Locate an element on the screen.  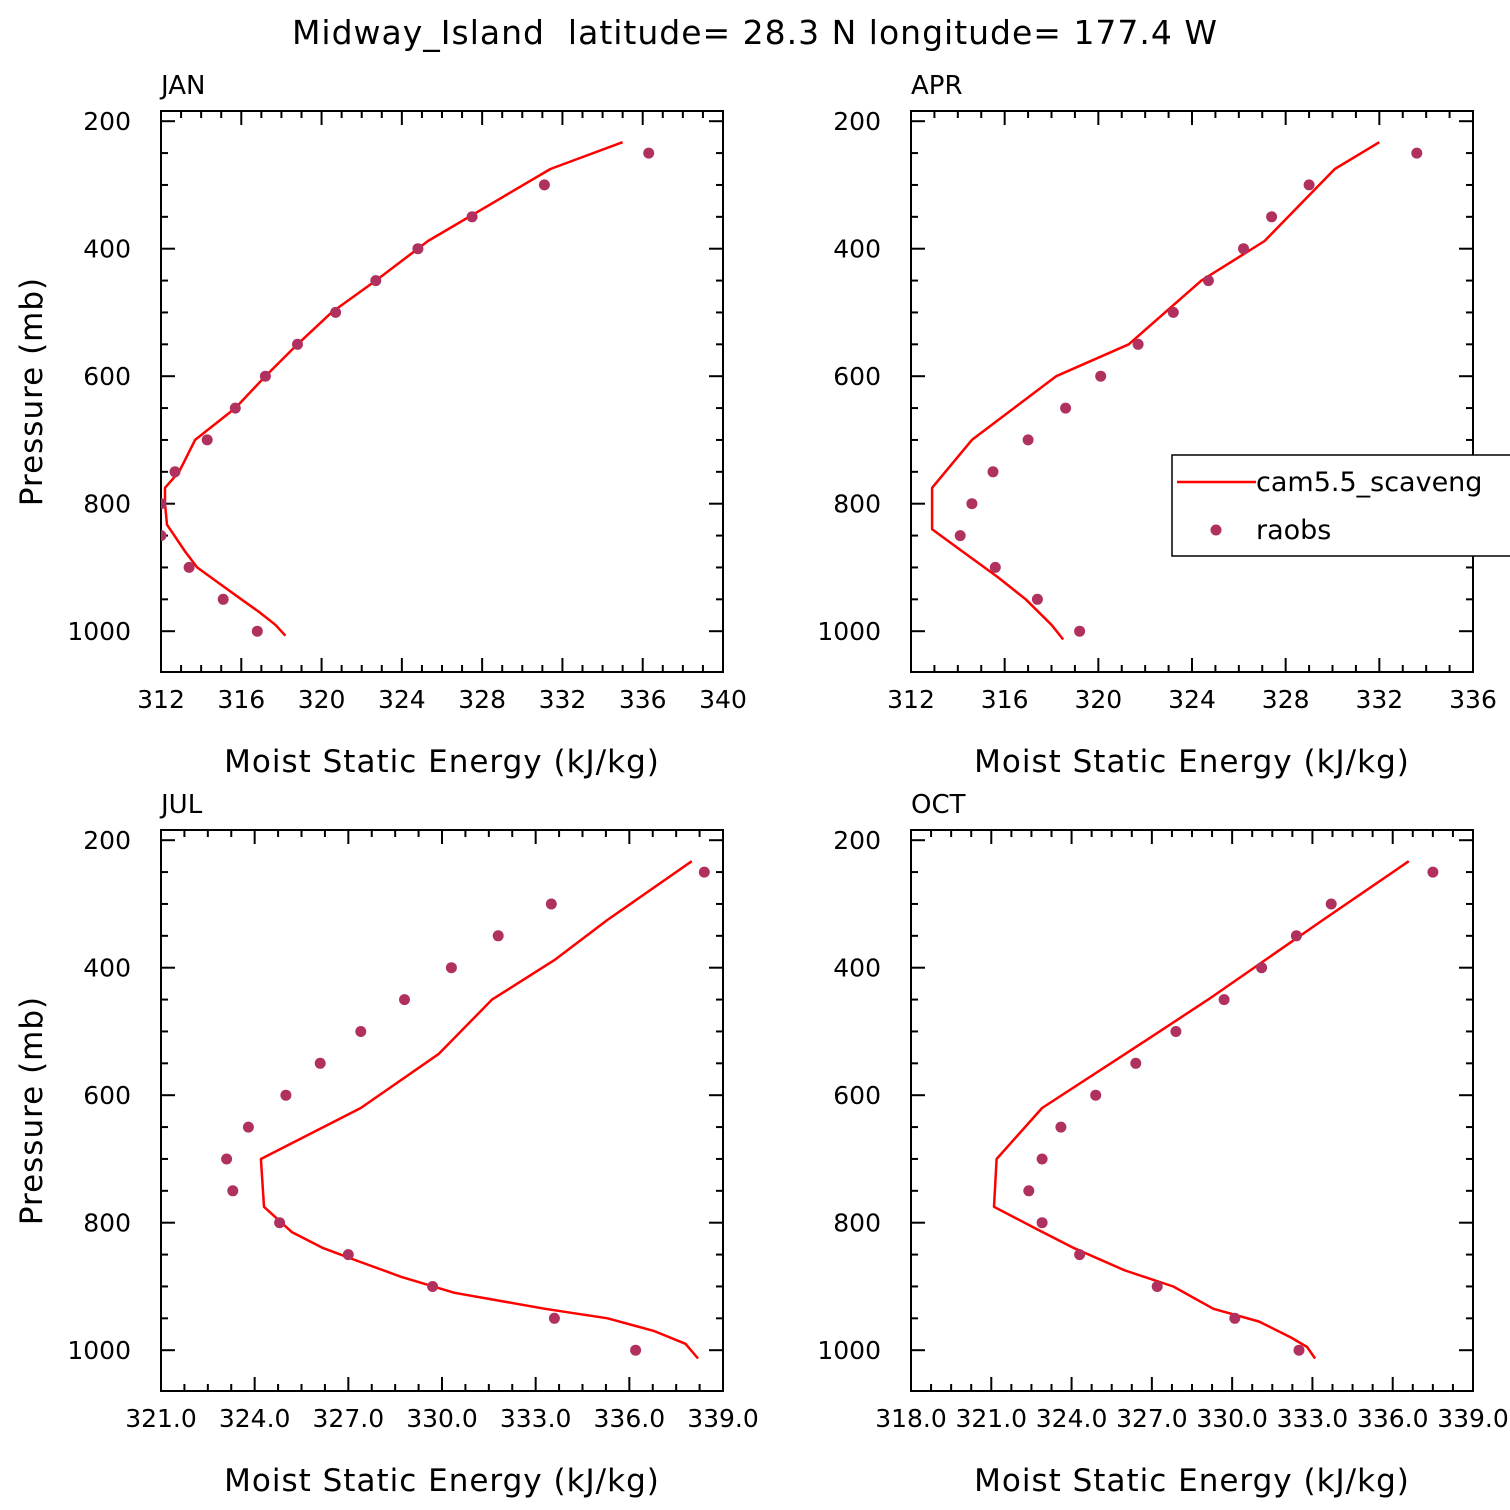
x-tick-label: 332 is located at coordinates (1379, 699).